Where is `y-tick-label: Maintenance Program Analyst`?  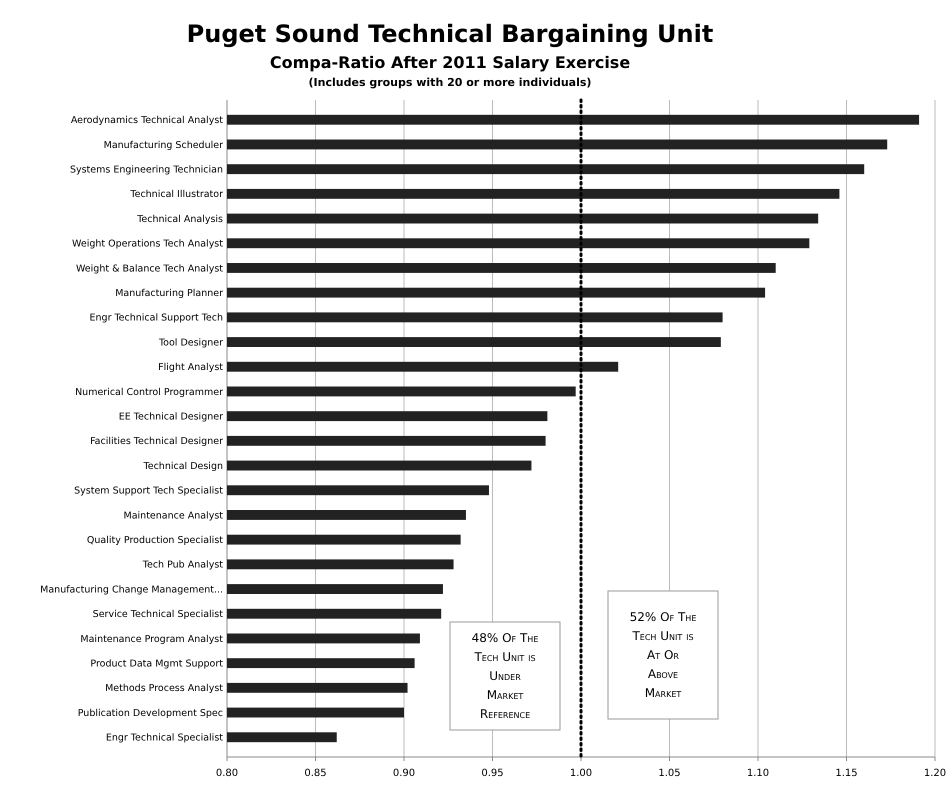
y-tick-label: Maintenance Program Analyst is located at coordinates (152, 639).